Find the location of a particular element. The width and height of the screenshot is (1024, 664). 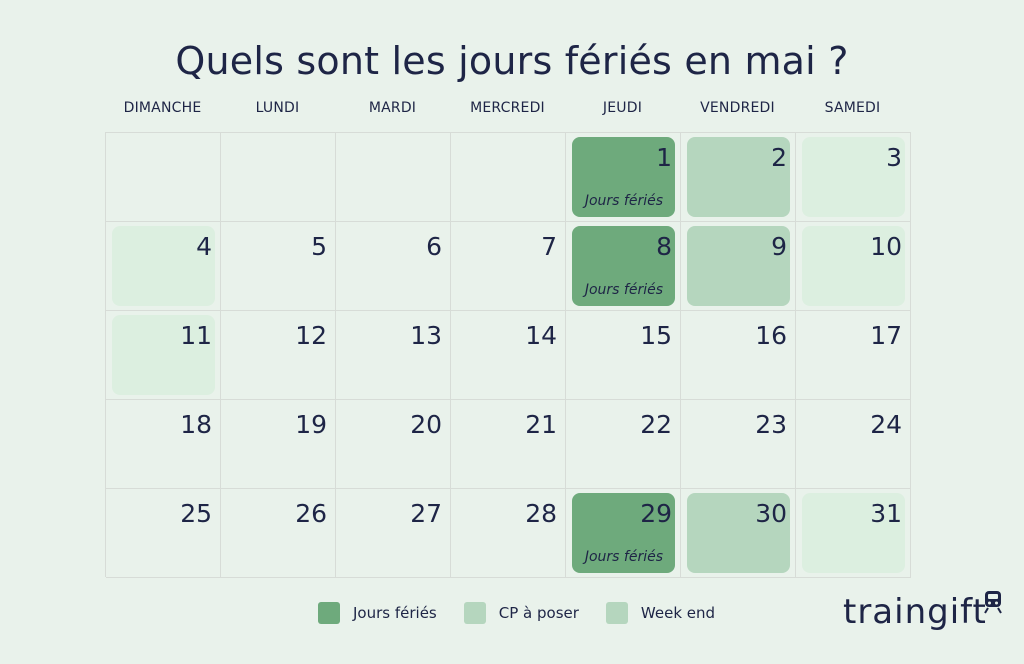

calendar-day-9: 9 is located at coordinates (738, 266).